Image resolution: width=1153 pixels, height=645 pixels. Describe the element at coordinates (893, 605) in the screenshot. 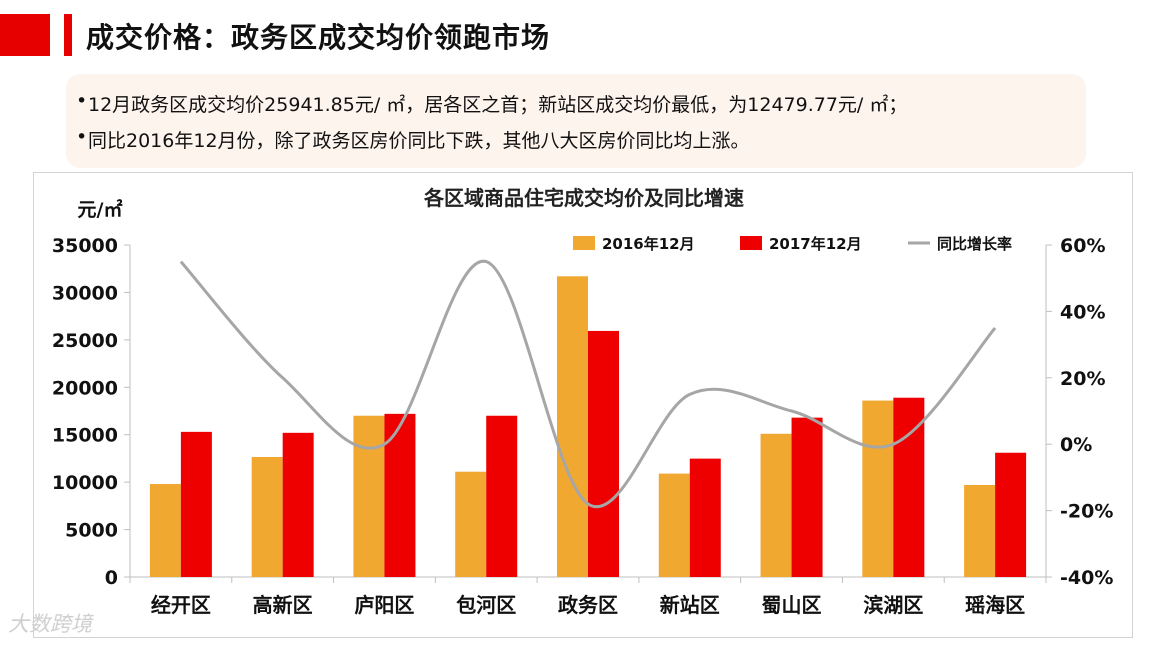

I see `x-axis-category-label: 滨湖区` at that location.